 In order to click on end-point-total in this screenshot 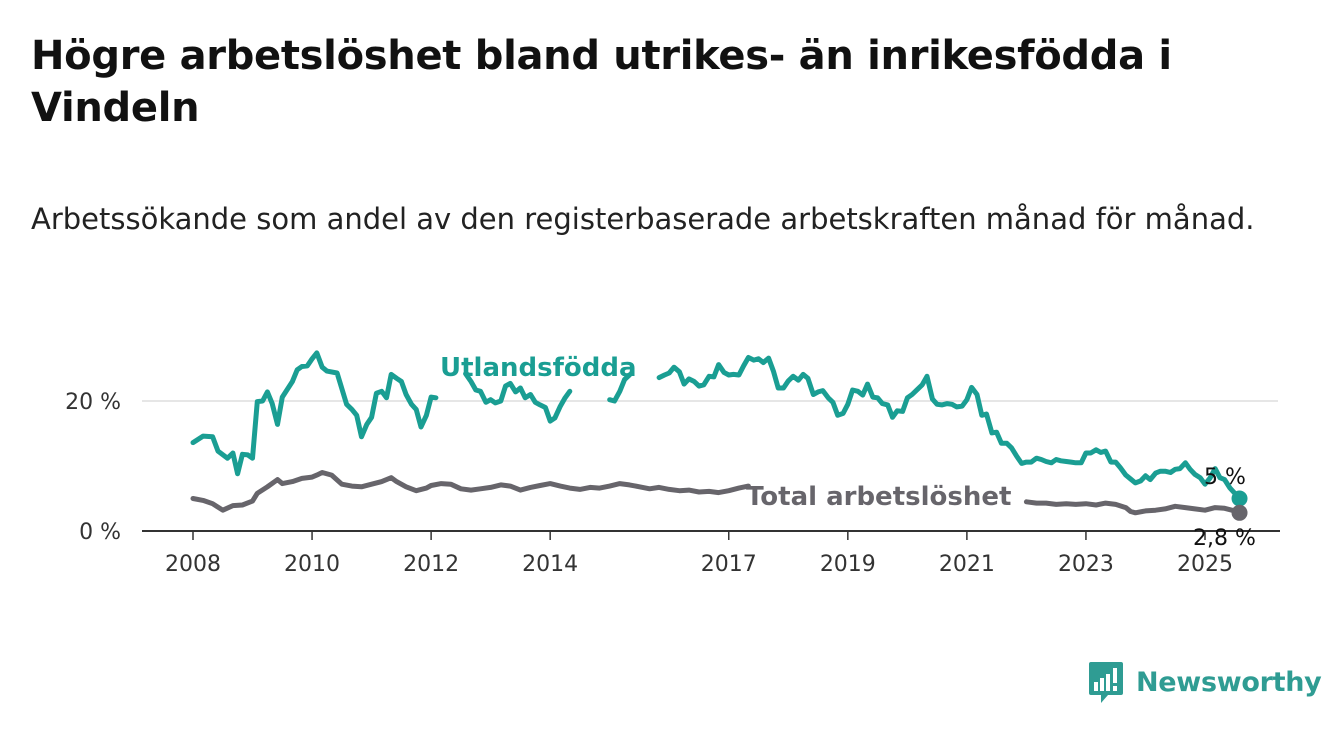, I will do `click(1239, 512)`.